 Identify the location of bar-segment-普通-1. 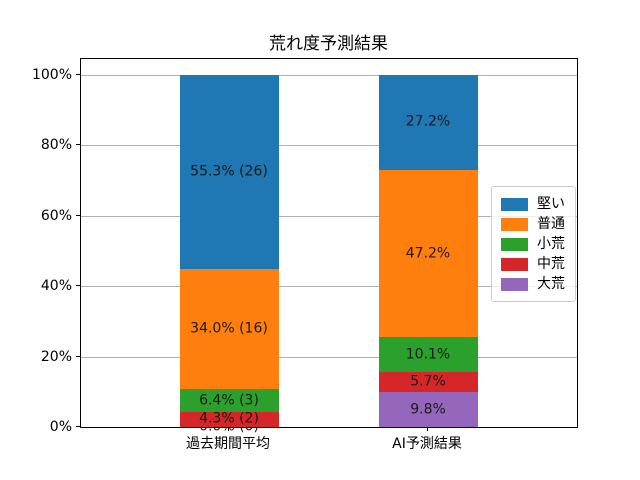
(428, 253).